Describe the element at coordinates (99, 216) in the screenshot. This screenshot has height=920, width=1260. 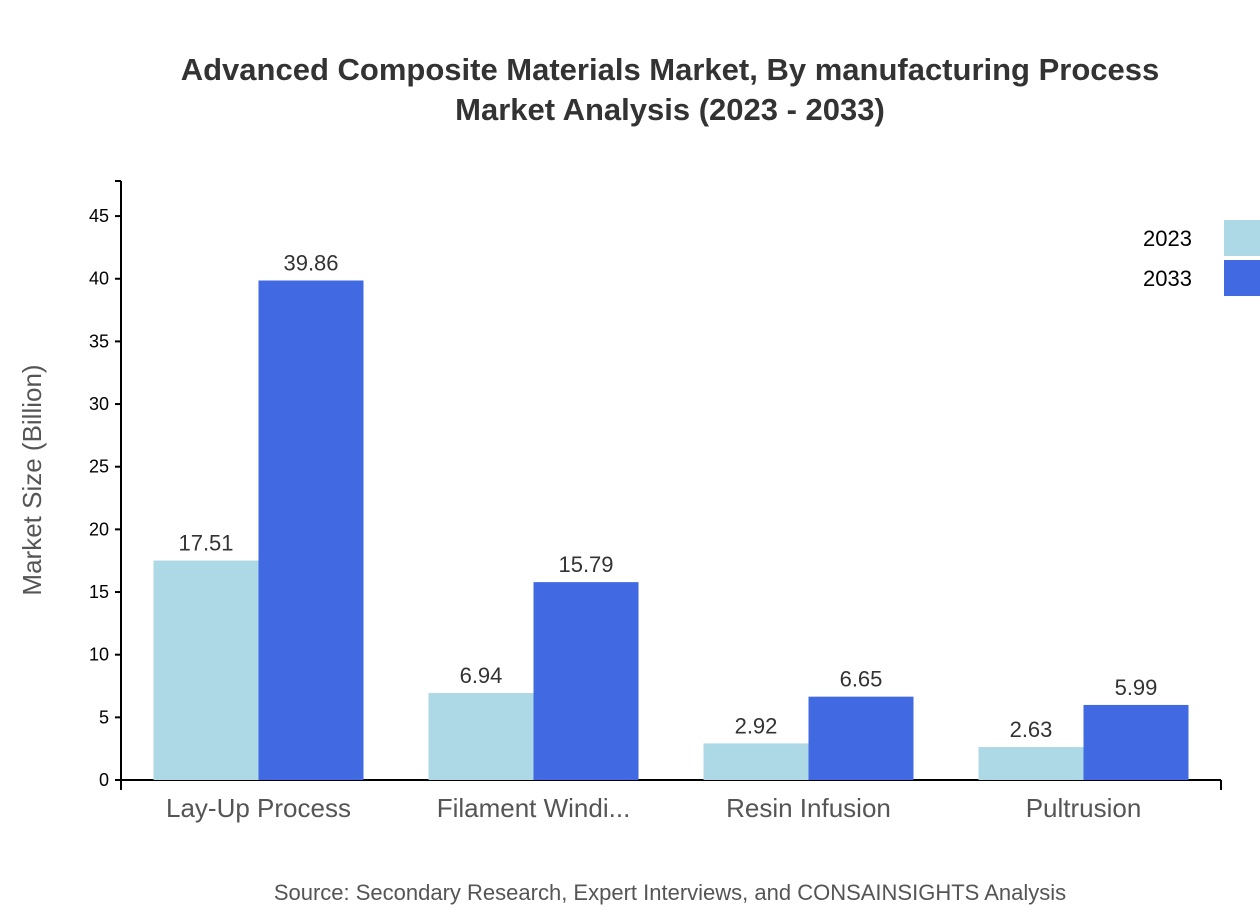
I see `y-tick-label: 45` at that location.